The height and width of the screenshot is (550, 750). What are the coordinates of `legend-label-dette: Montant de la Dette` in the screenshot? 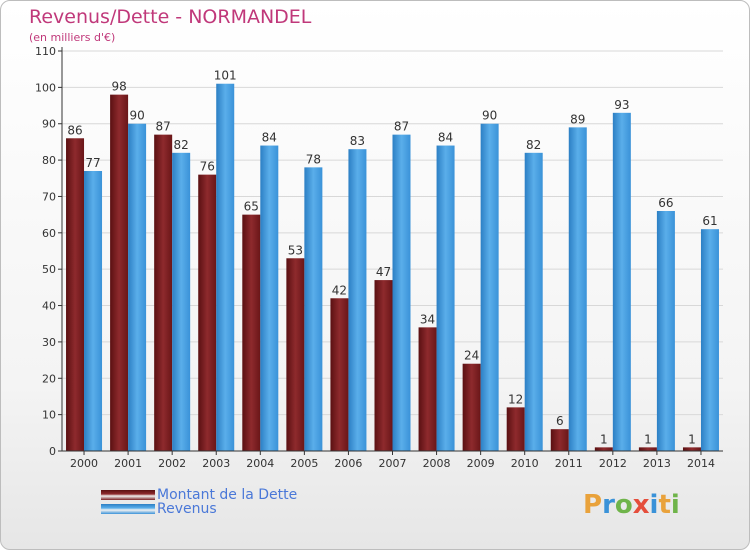 It's located at (227, 495).